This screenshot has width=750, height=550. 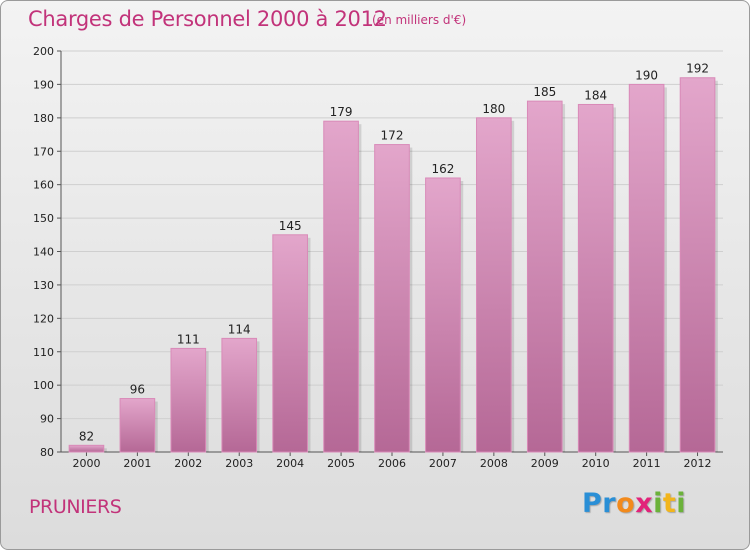 I want to click on logo-letter: P, so click(x=592, y=503).